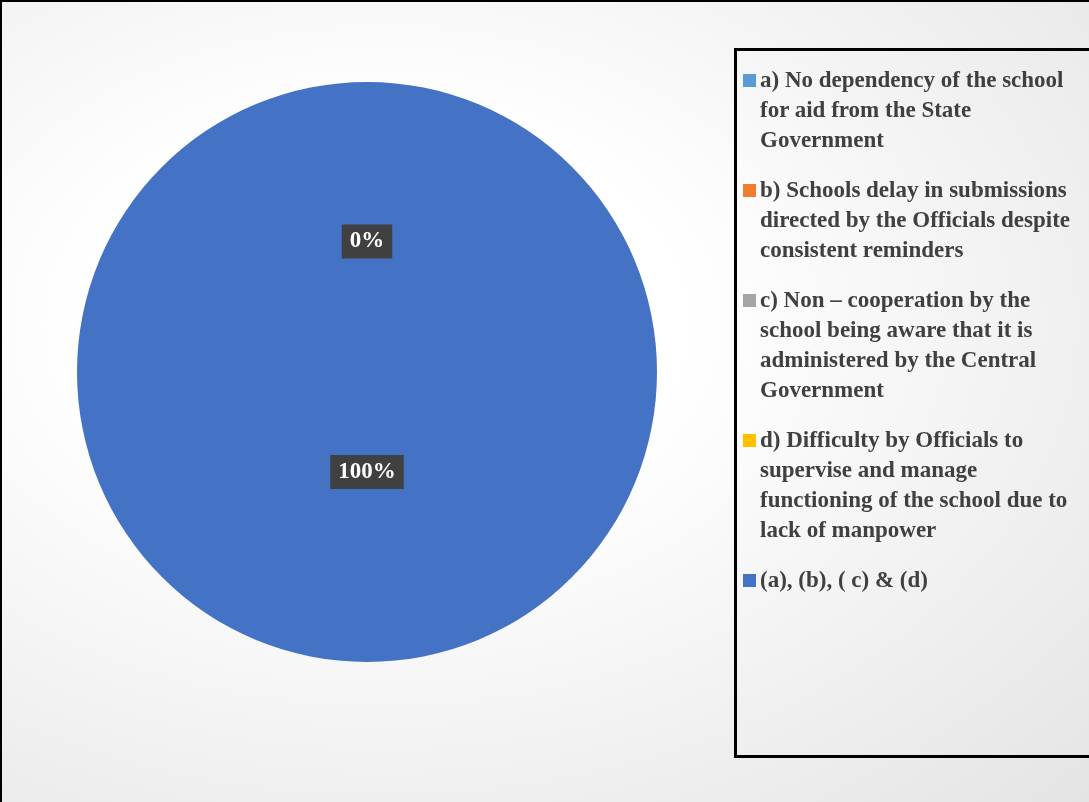 The image size is (1089, 802). What do you see at coordinates (844, 580) in the screenshot?
I see `legend-label: (a), (b), ( c) & (d)` at bounding box center [844, 580].